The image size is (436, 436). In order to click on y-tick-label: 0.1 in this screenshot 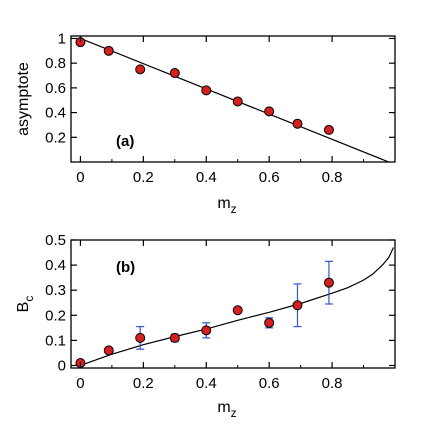, I will do `click(55, 340)`.